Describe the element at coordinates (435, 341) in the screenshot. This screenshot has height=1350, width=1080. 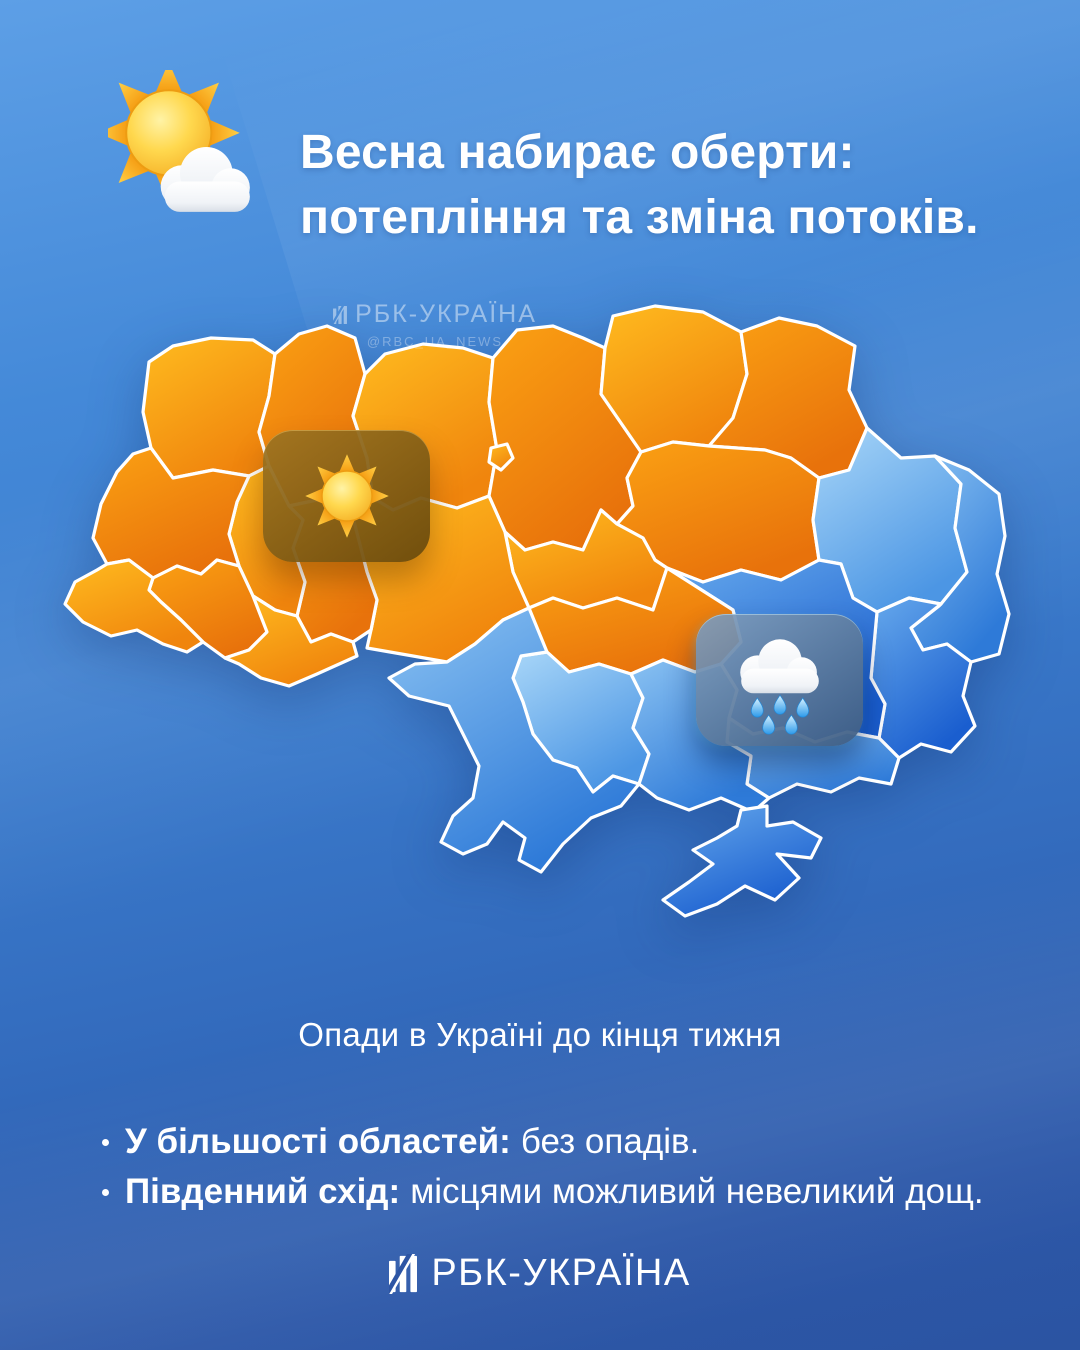
I see `watermark-handle: @RBC_UA_NEWS` at that location.